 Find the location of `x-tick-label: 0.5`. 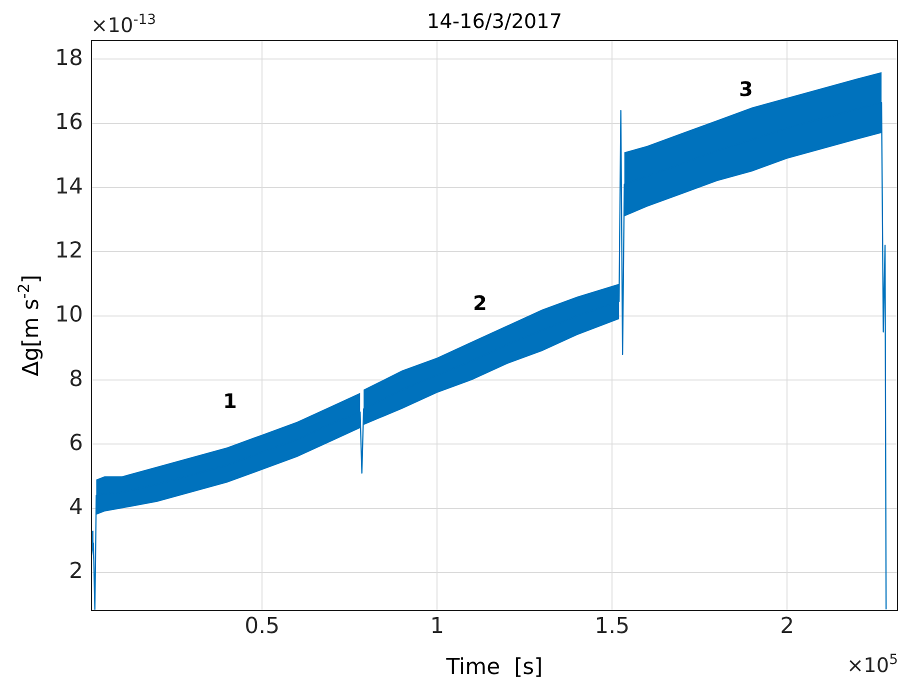

x-tick-label: 0.5 is located at coordinates (262, 626).